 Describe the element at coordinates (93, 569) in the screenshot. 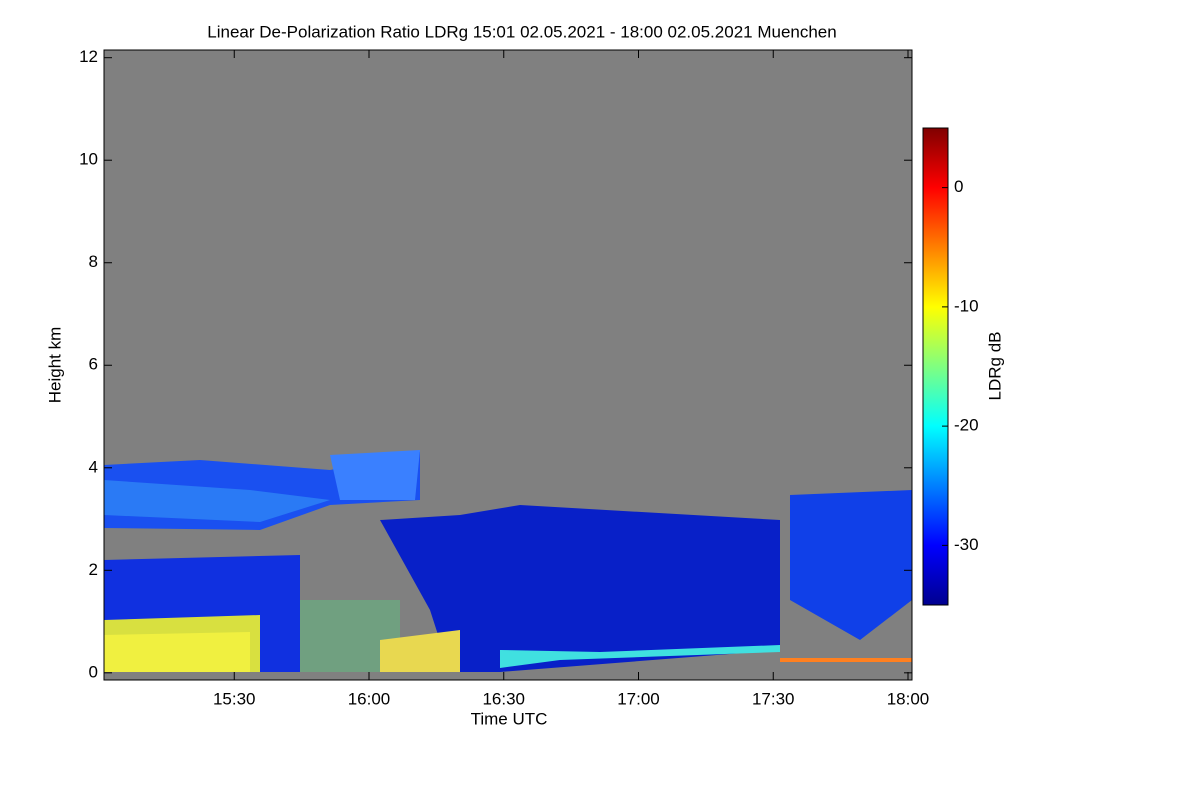

I see `y-tick-label: 2` at that location.